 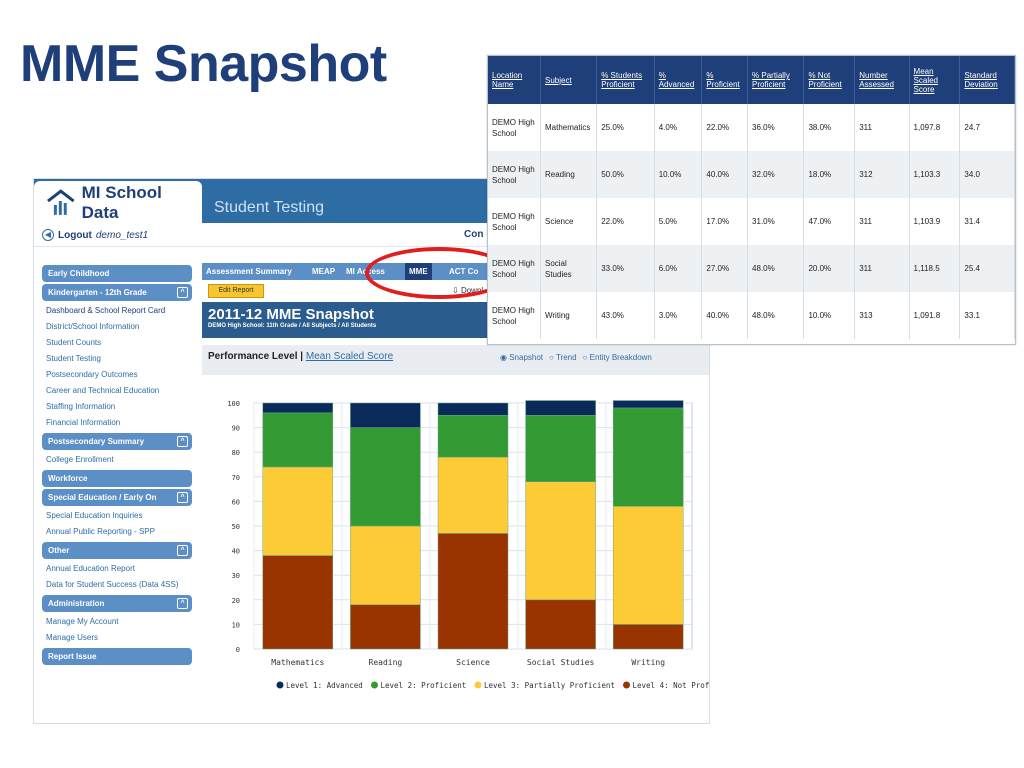 What do you see at coordinates (569, 80) in the screenshot?
I see `column-header-subject: Subject` at bounding box center [569, 80].